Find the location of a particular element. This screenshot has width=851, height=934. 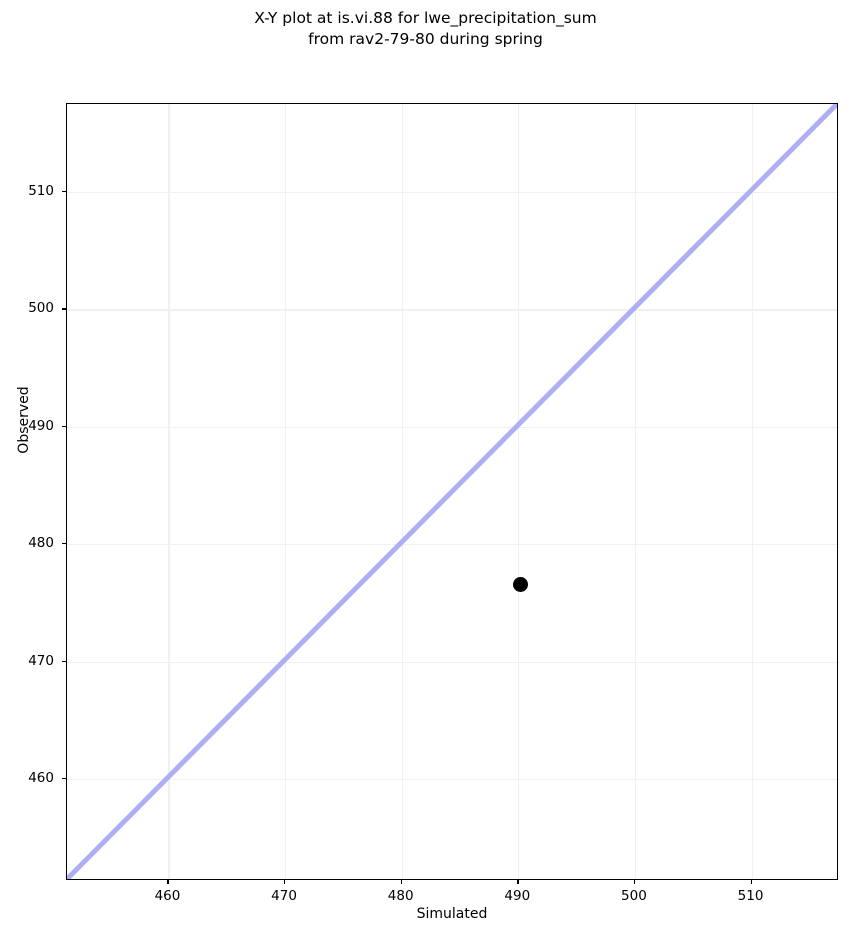

y-tick-label: 500 is located at coordinates (41, 308).